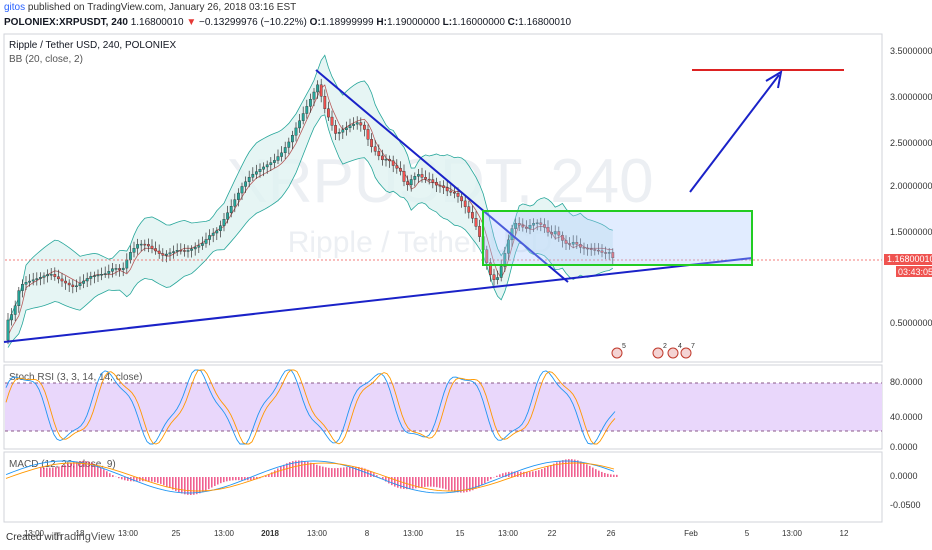 The width and height of the screenshot is (932, 550). Describe the element at coordinates (157, 22) in the screenshot. I see `last-price: 1.16800010` at that location.